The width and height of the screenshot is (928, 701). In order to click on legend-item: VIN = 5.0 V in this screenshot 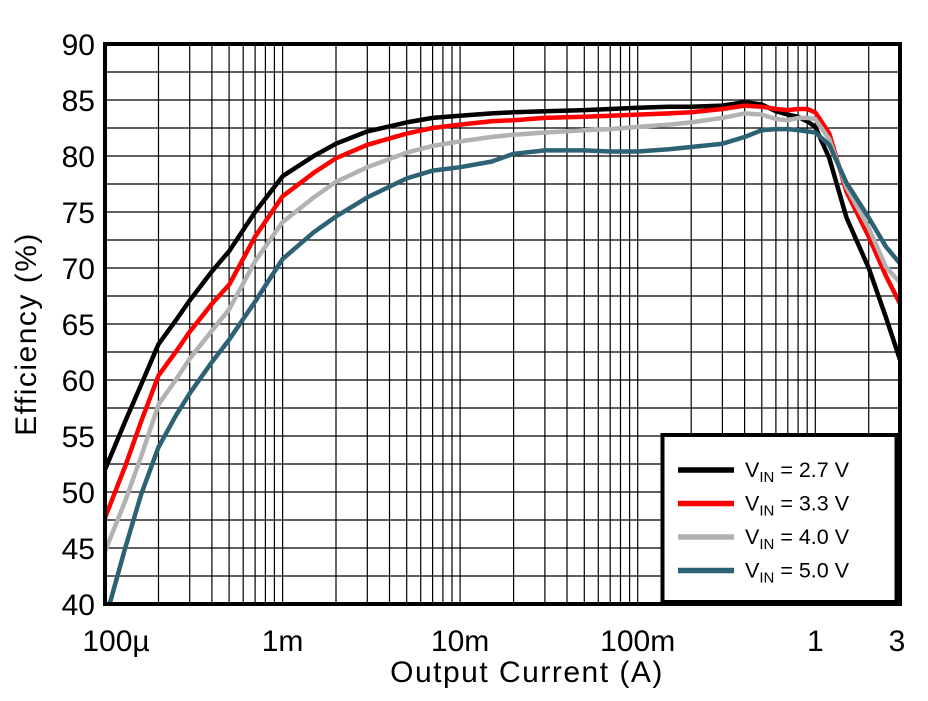, I will do `click(764, 573)`.